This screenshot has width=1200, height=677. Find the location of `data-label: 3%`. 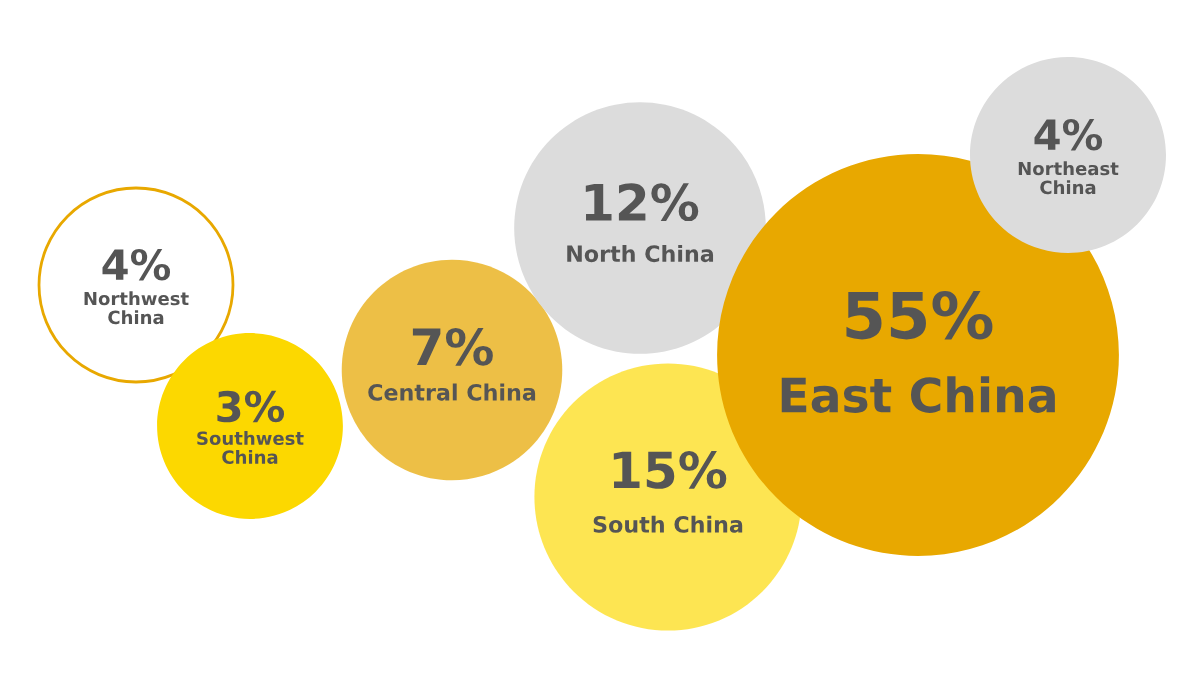

data-label: 3% is located at coordinates (251, 406).